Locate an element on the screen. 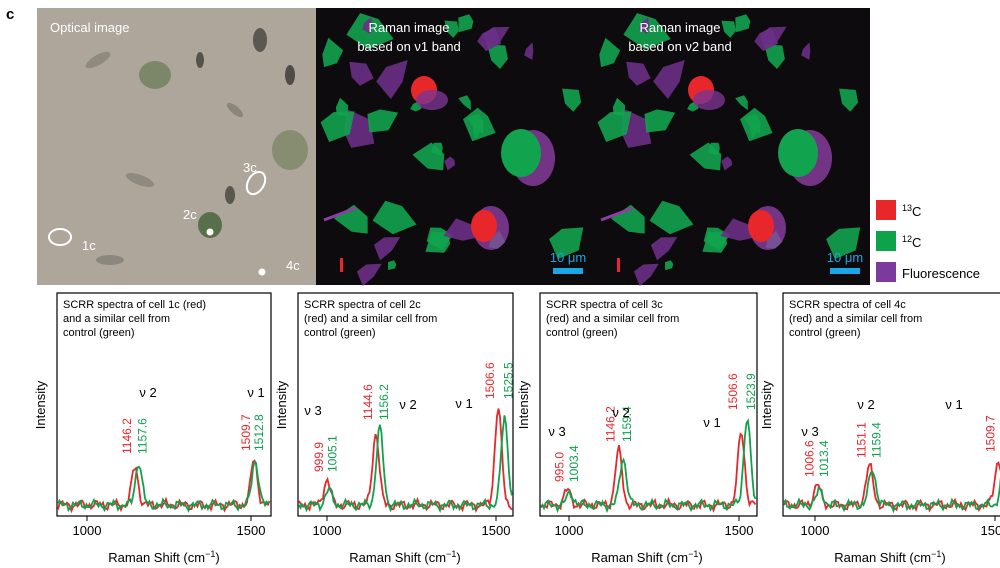 The image size is (1000, 568). legend-label: Fluorescence is located at coordinates (941, 273).